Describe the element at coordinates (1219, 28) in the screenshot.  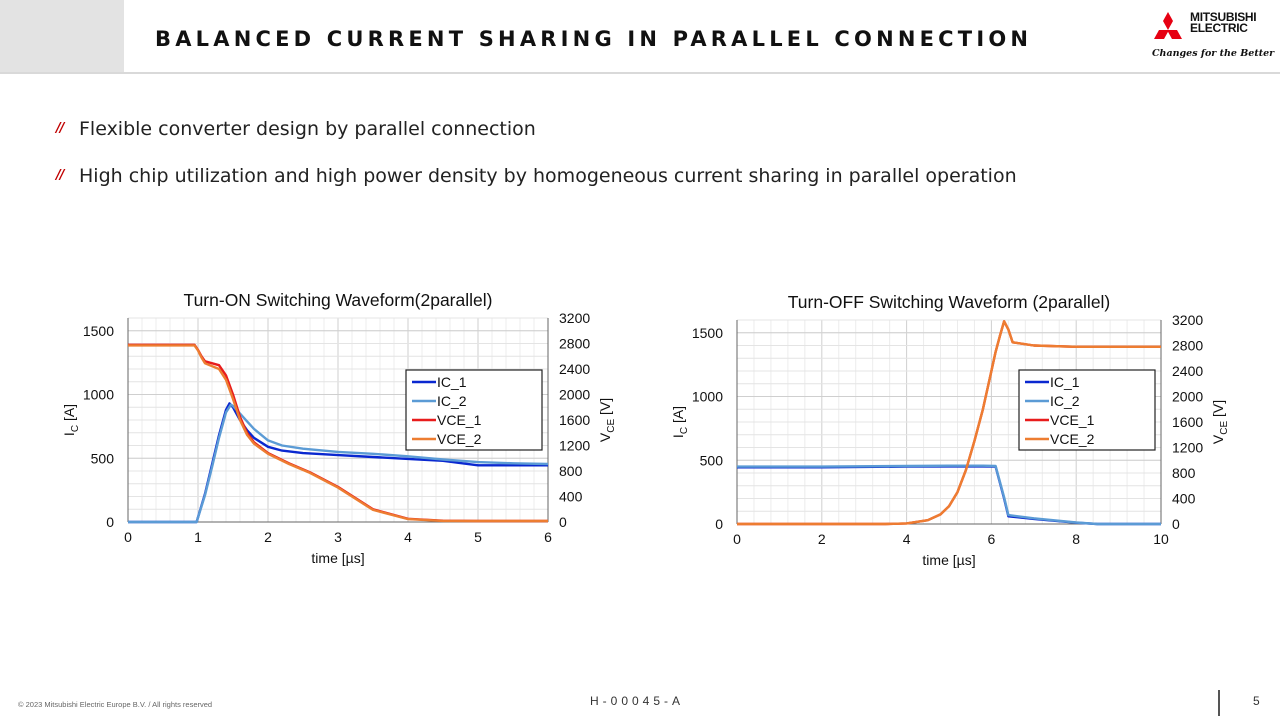
I see `logo-line-2: ELECTRIC` at that location.